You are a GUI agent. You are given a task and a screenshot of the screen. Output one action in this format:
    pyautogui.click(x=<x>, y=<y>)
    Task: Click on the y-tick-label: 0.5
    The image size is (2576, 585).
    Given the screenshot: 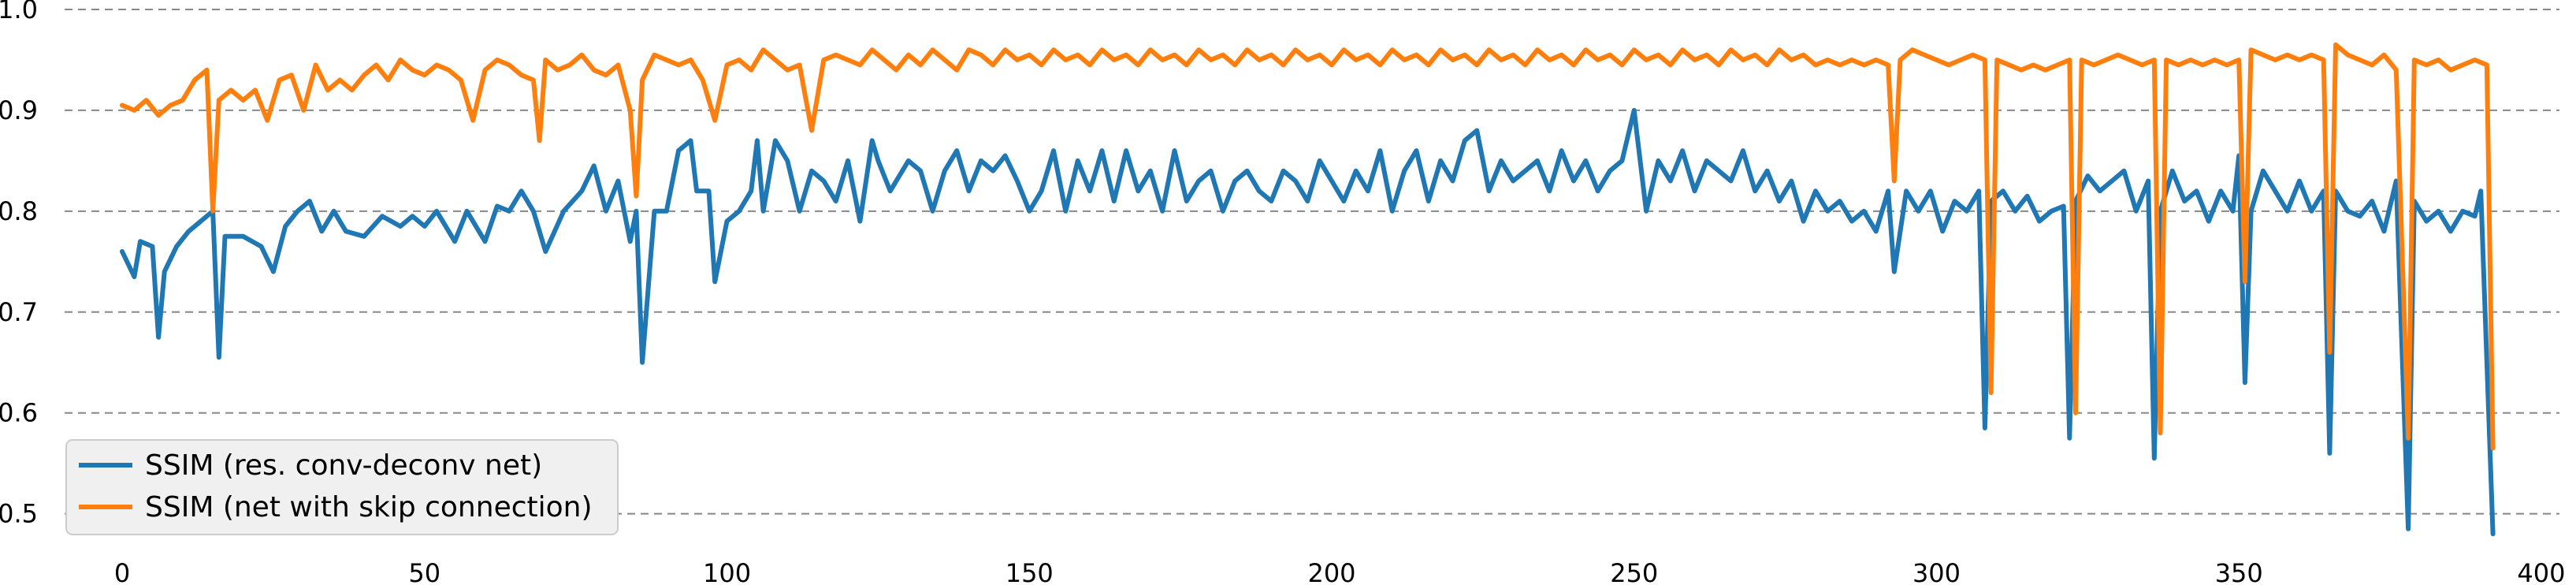 What is the action you would take?
    pyautogui.click(x=19, y=514)
    